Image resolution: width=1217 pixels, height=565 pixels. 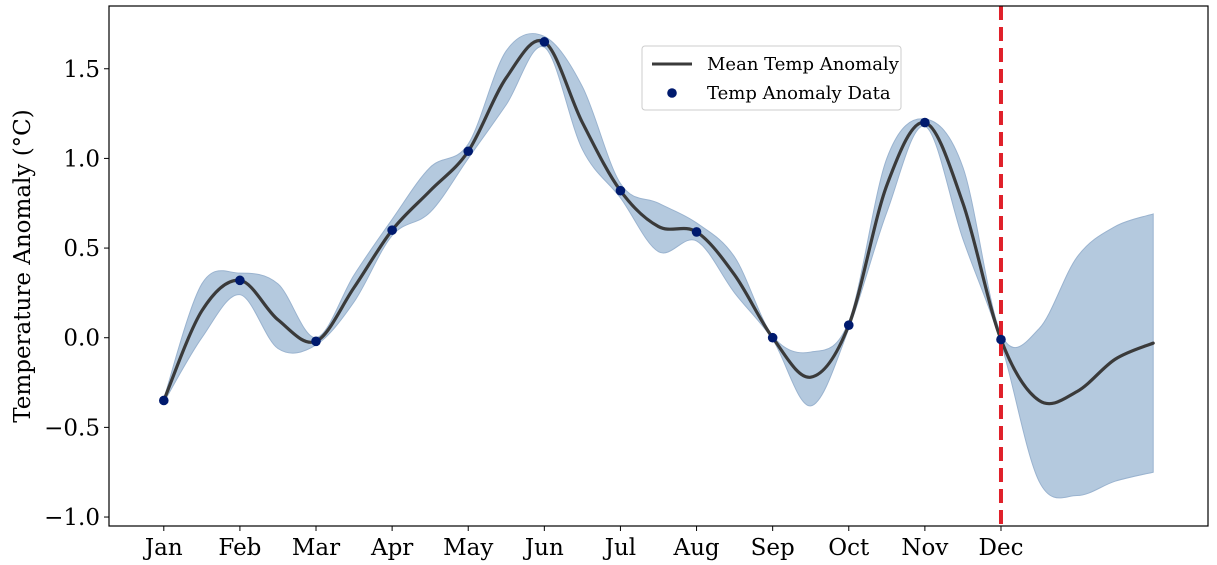 What do you see at coordinates (1001, 548) in the screenshot?
I see `x-tick-label: Dec` at bounding box center [1001, 548].